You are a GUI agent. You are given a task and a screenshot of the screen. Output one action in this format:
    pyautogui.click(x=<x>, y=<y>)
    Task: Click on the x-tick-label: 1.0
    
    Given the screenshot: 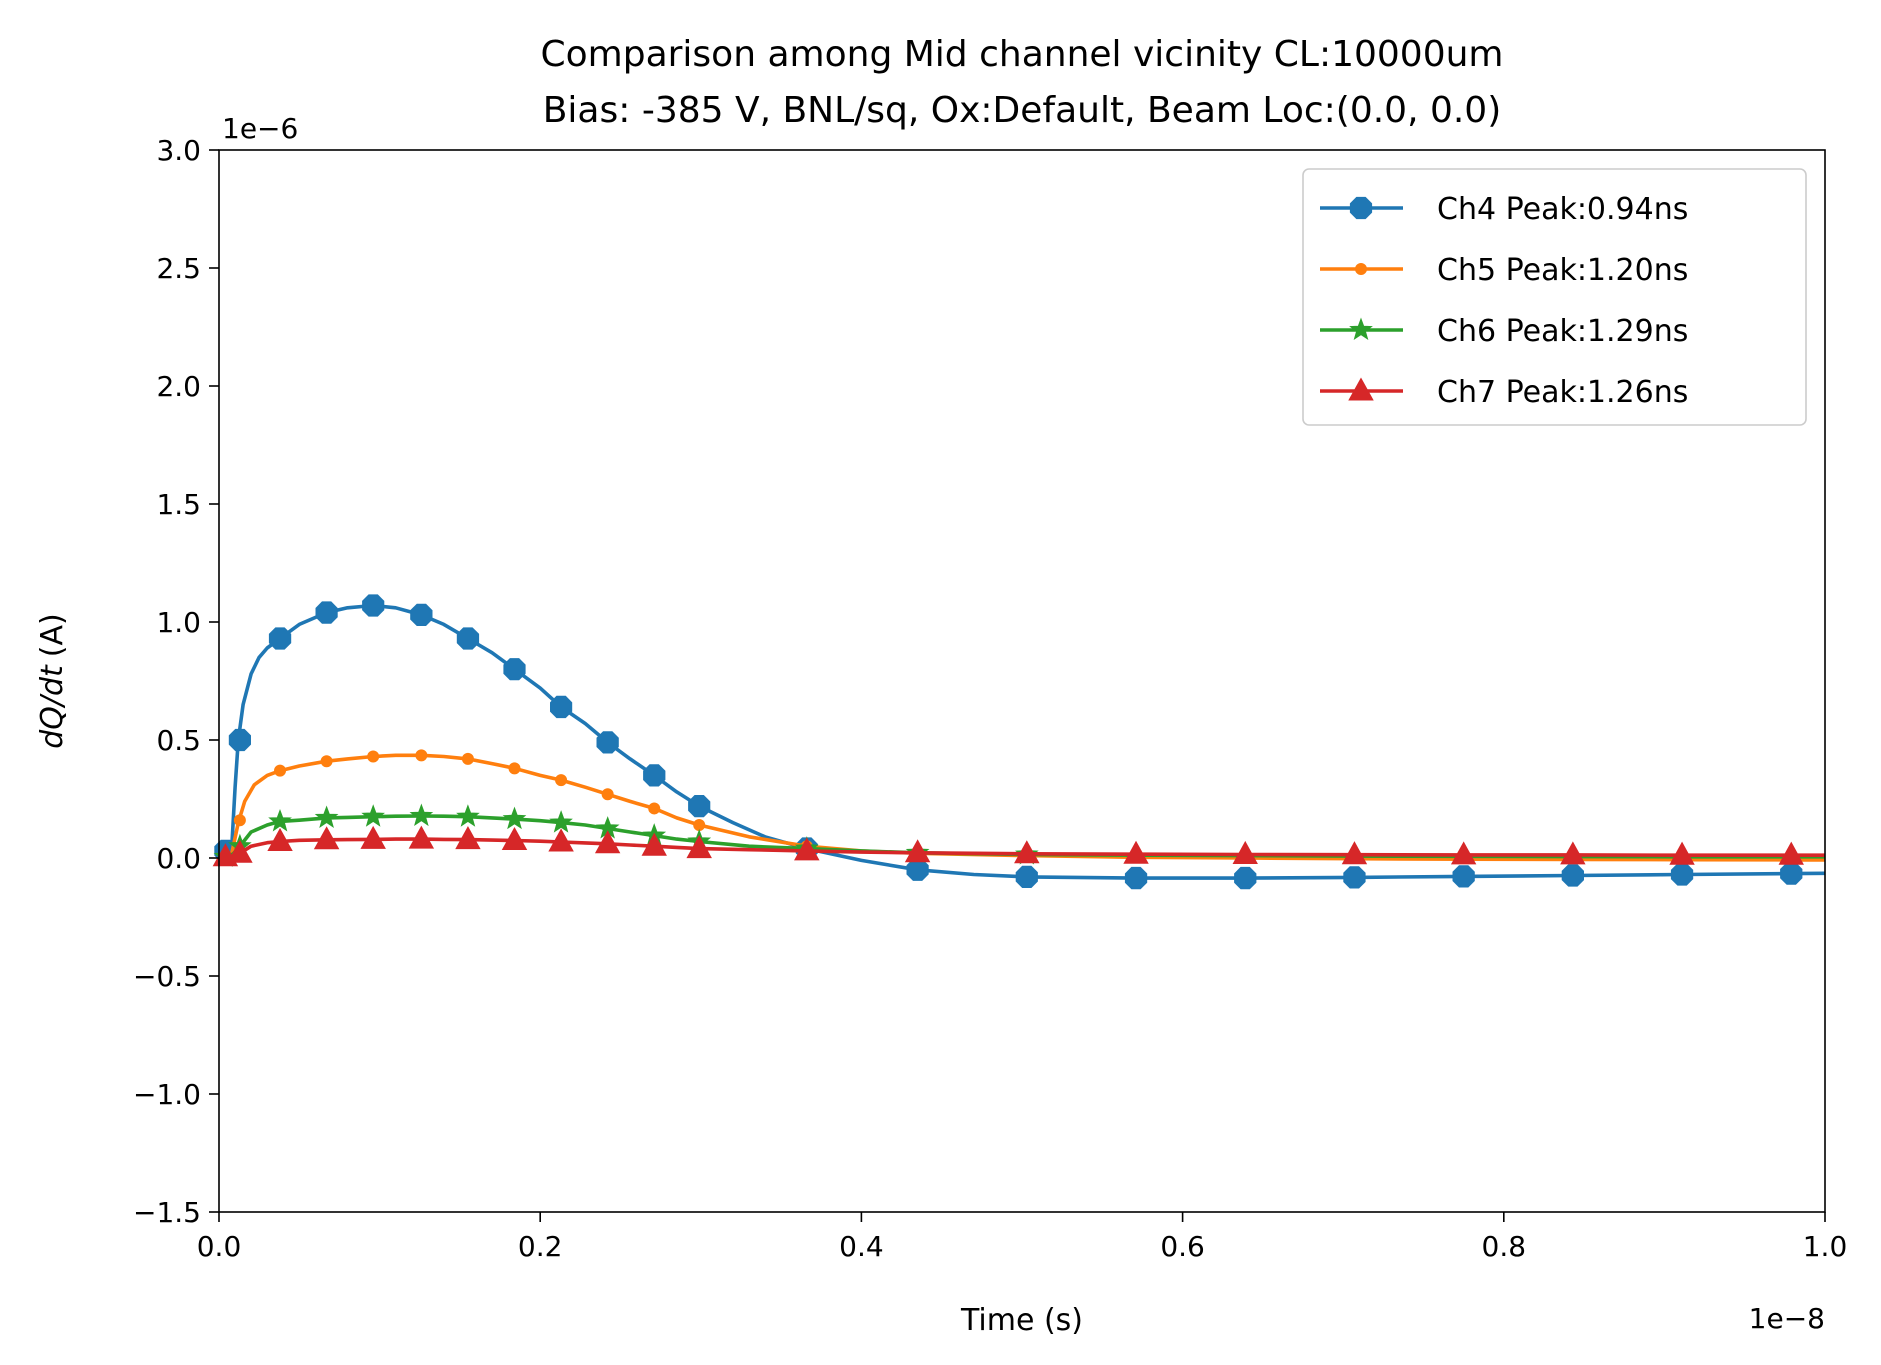 What is the action you would take?
    pyautogui.click(x=1825, y=1246)
    